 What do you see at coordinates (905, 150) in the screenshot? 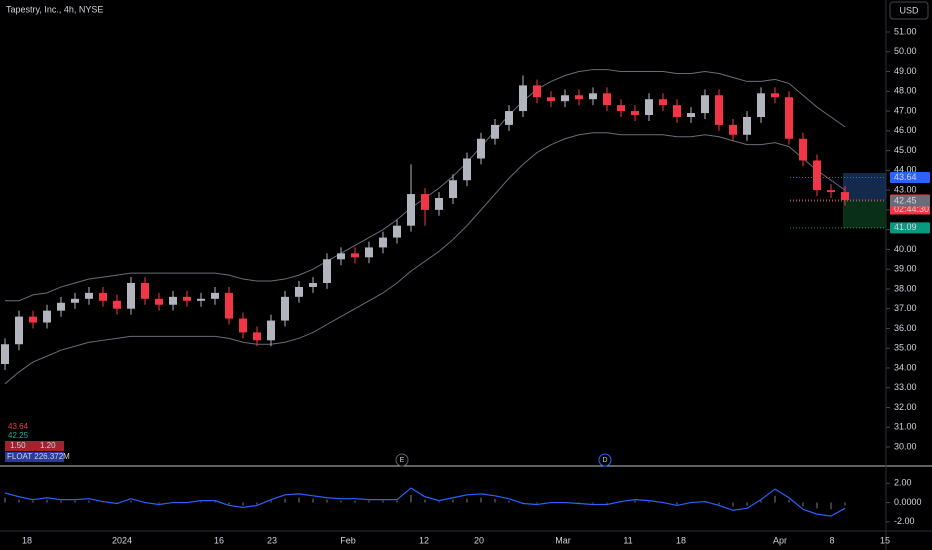
I see `y-tick-label: 45.00` at bounding box center [905, 150].